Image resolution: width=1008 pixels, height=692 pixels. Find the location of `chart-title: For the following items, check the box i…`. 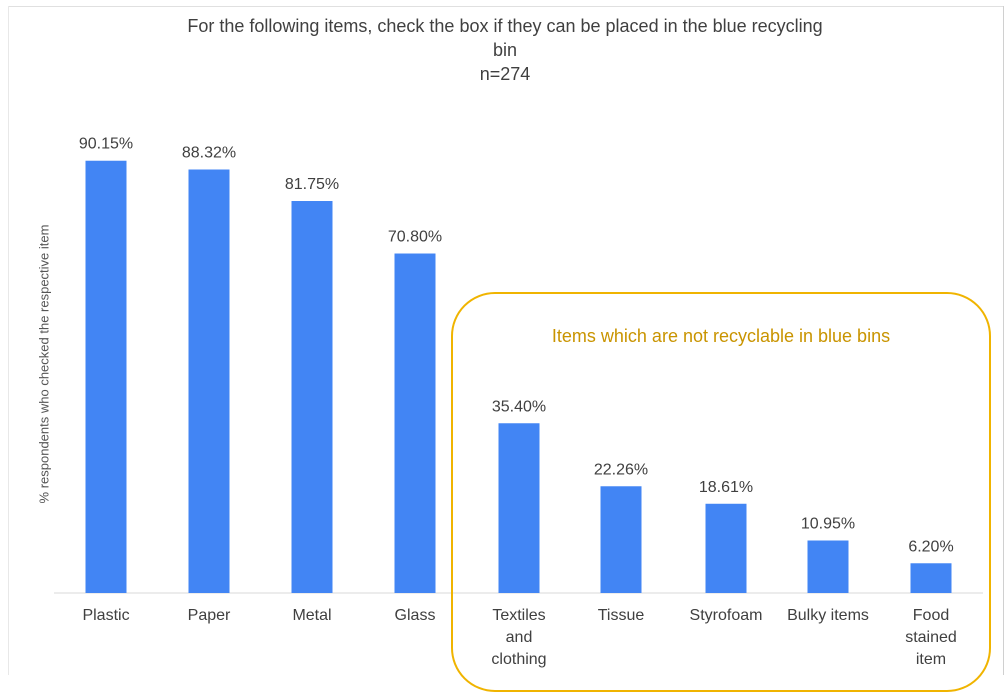

chart-title: For the following items, check the box i… is located at coordinates (505, 50).